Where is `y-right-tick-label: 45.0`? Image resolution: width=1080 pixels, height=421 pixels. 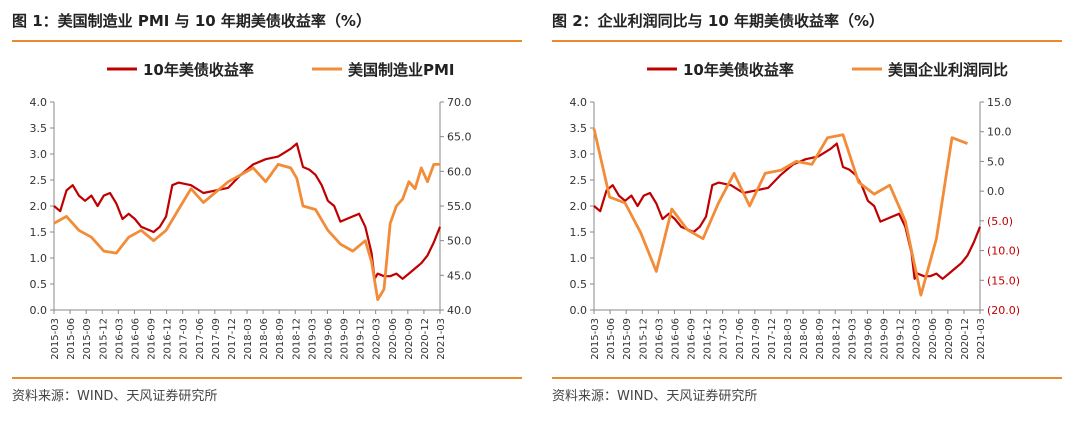
y-right-tick-label: 45.0 is located at coordinates (459, 275).